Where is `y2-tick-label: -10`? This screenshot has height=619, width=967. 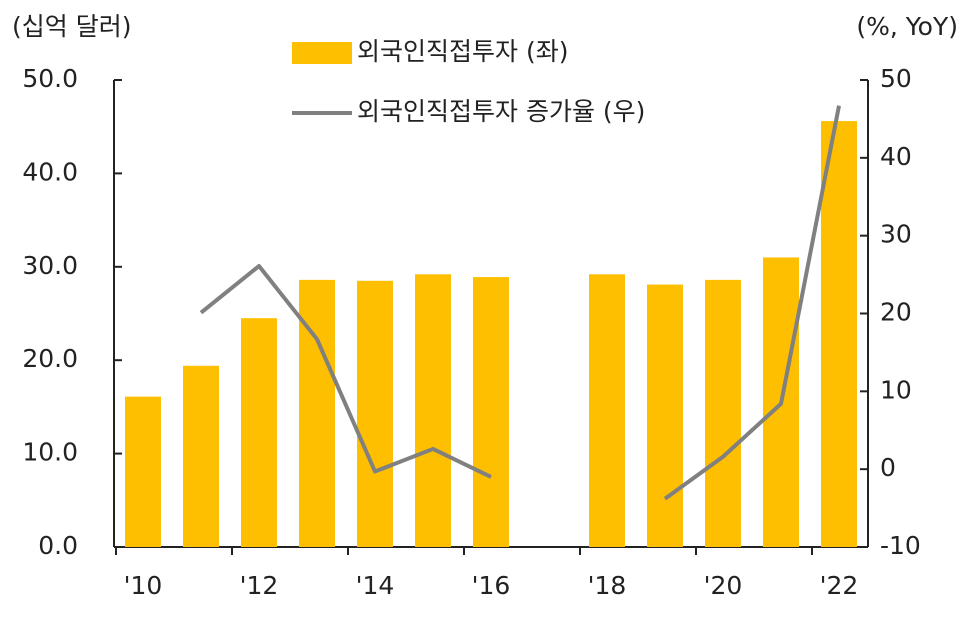 y2-tick-label: -10 is located at coordinates (900, 545).